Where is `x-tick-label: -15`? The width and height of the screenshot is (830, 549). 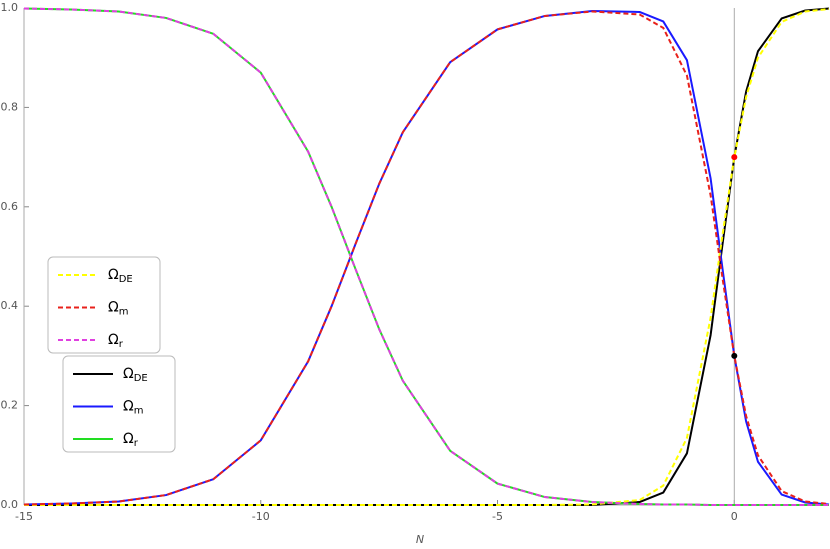 x-tick-label: -15 is located at coordinates (24, 516).